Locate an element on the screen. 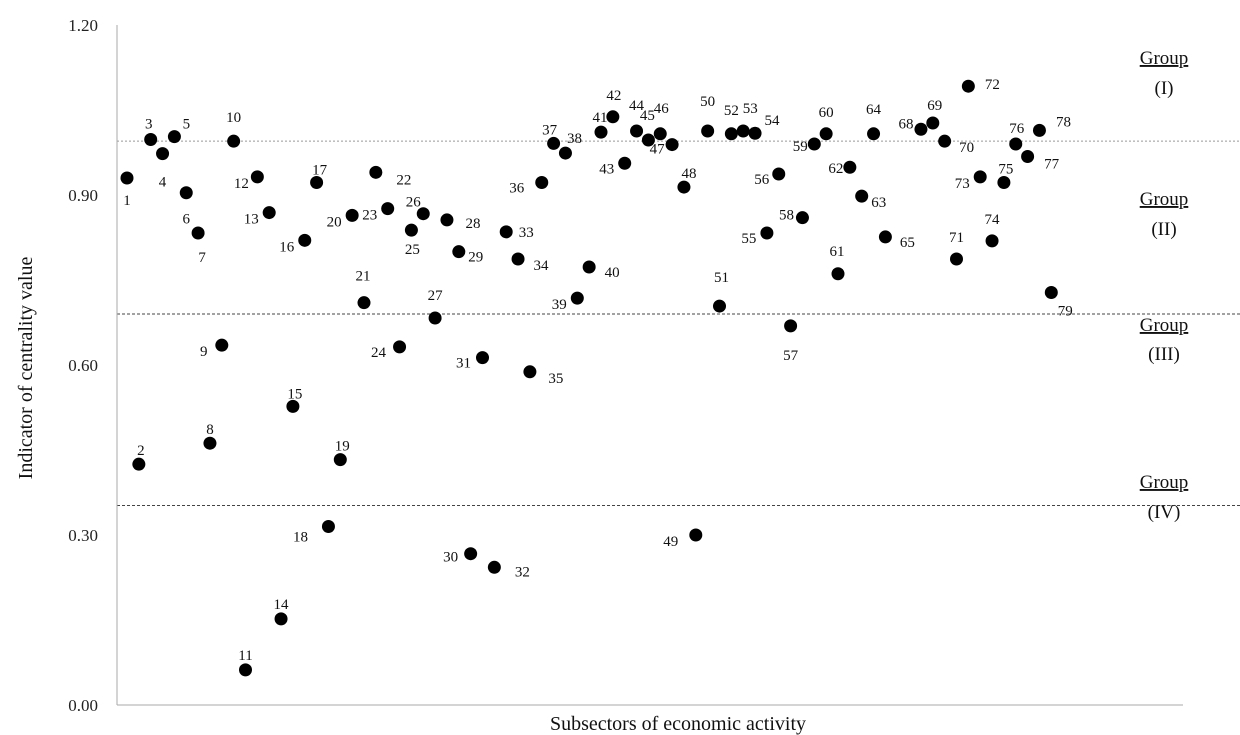 The width and height of the screenshot is (1240, 735). data-point-label: 31 is located at coordinates (463, 364).